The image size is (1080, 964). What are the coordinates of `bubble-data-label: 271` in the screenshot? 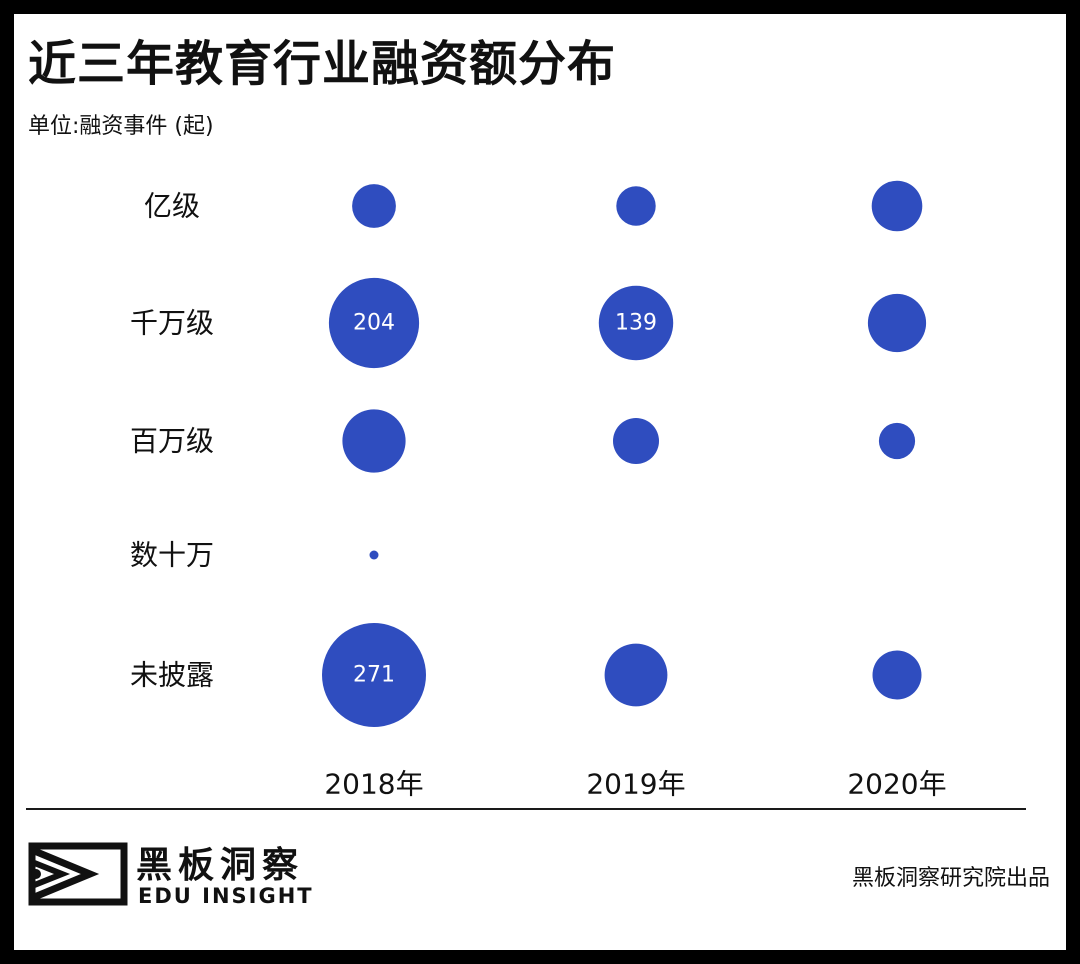 It's located at (374, 675).